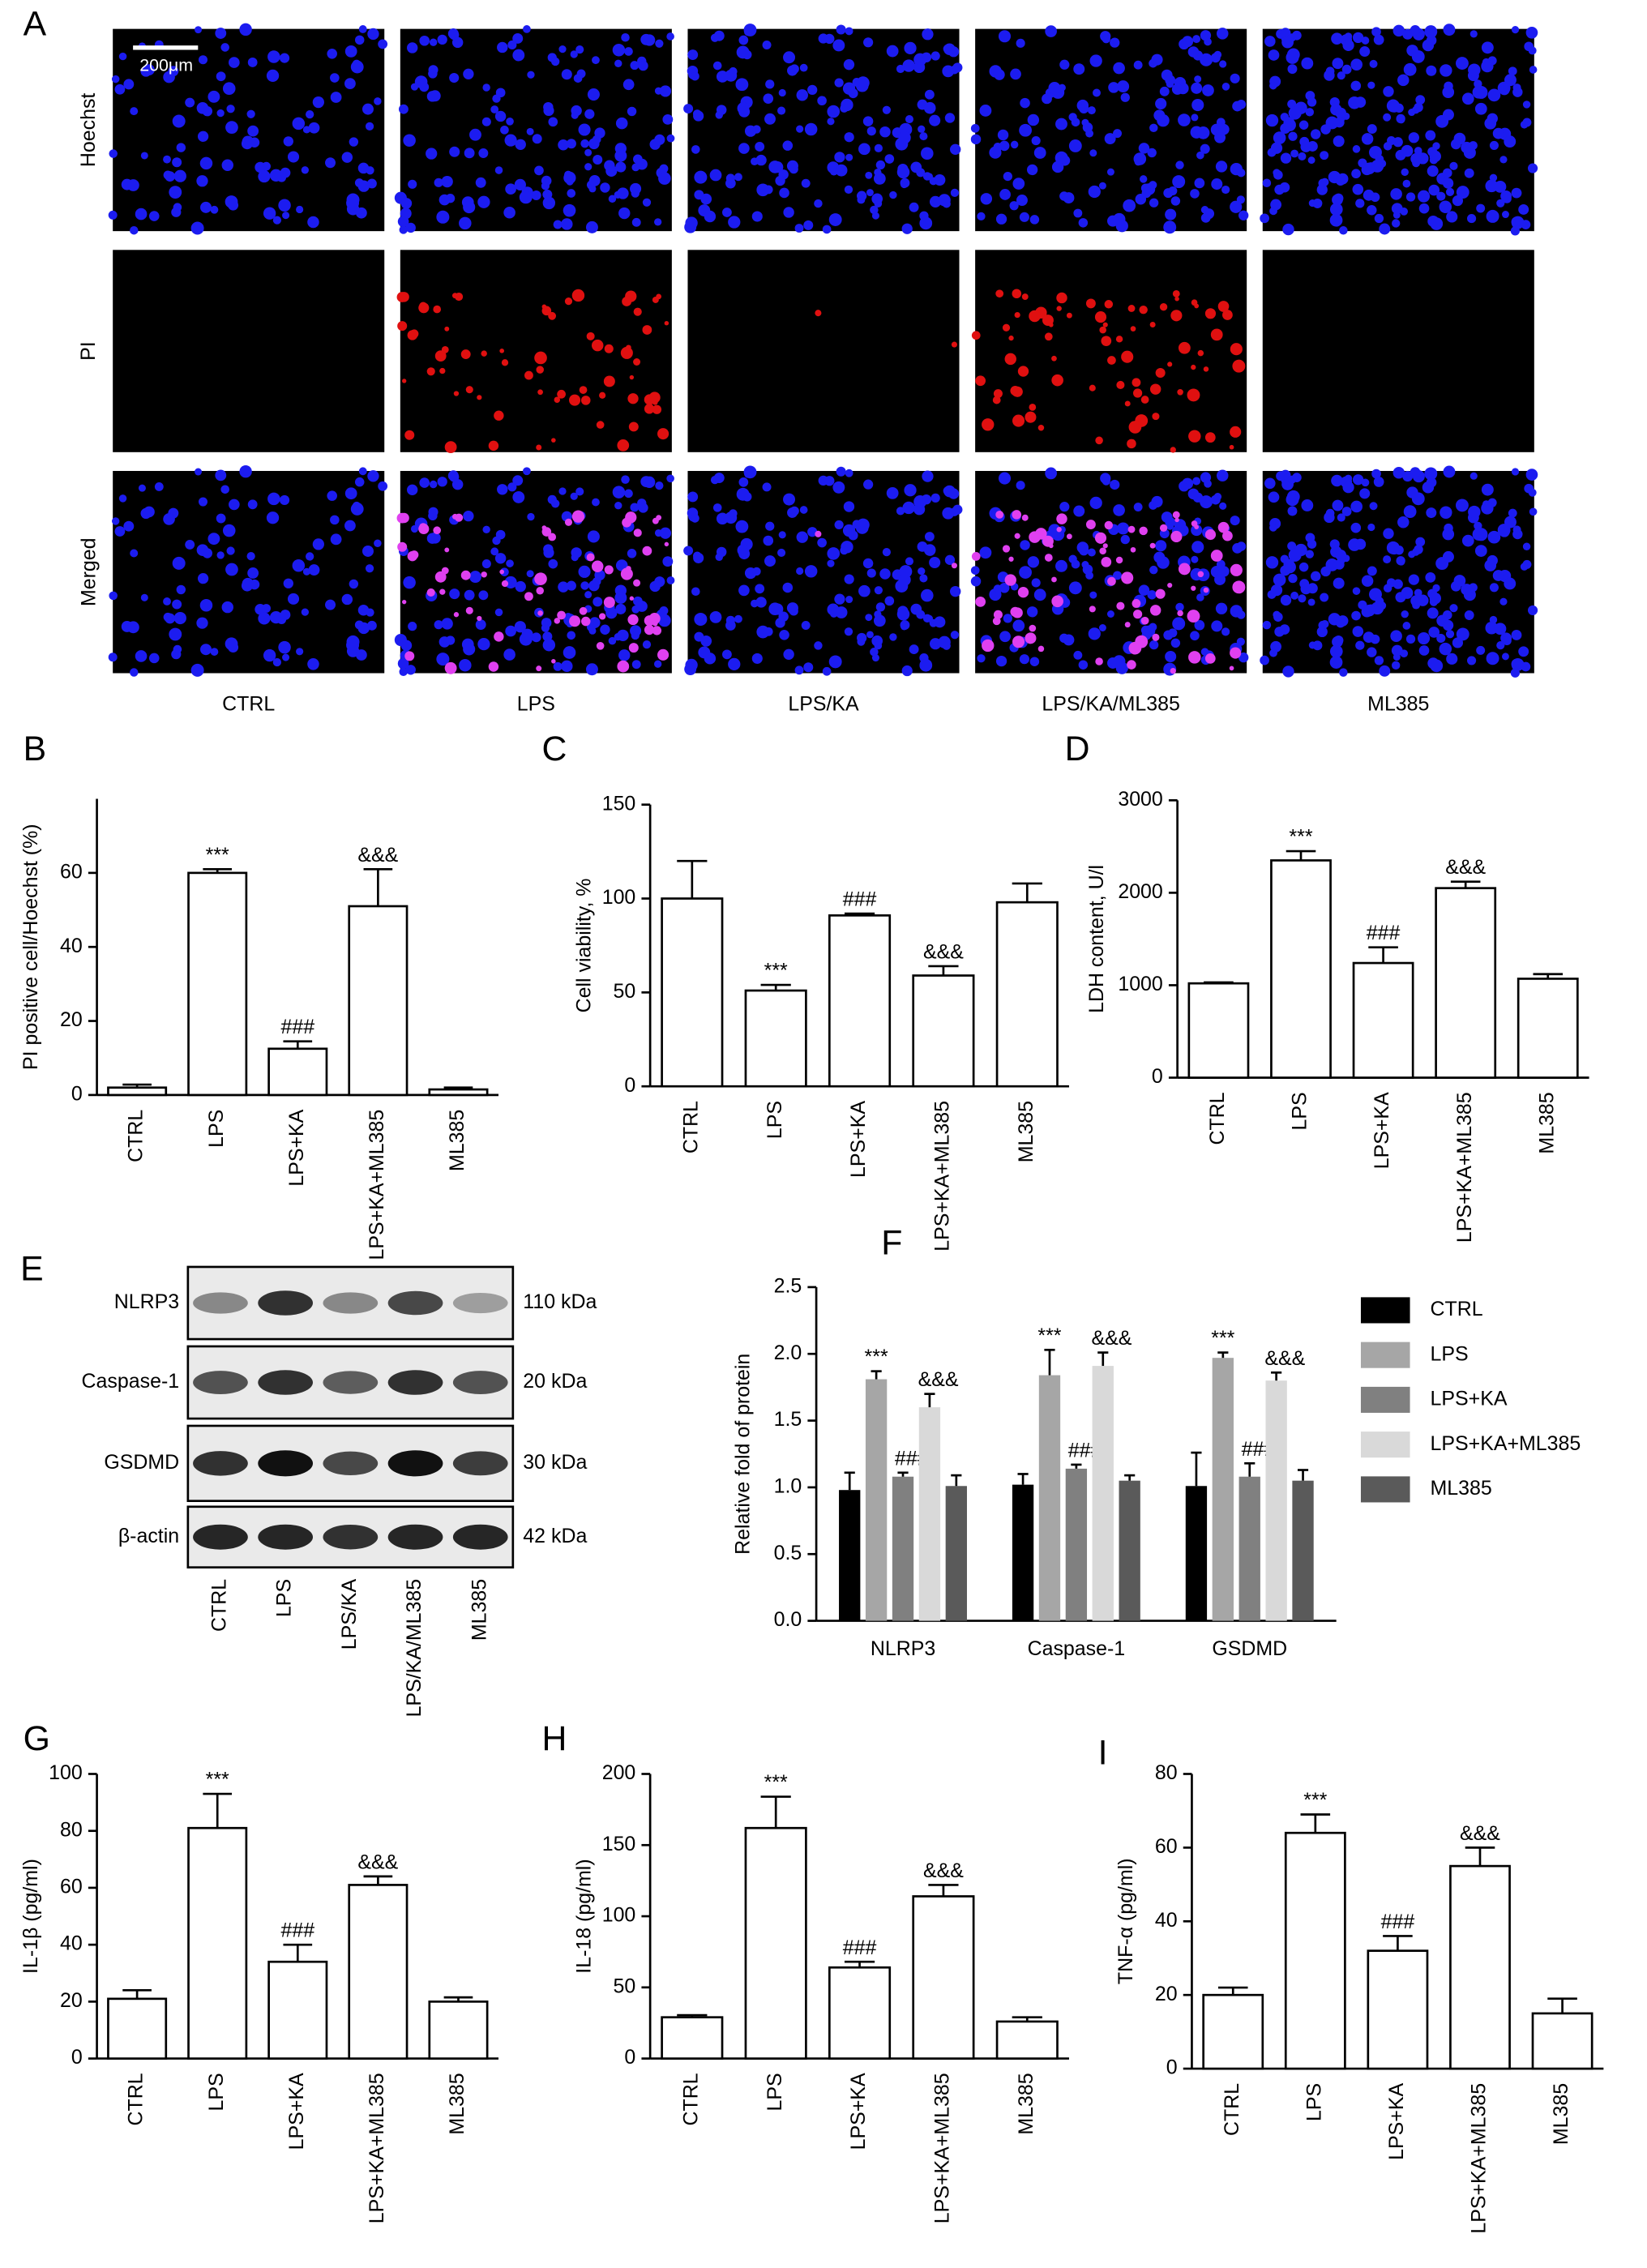 This screenshot has width=1647, height=2268. Describe the element at coordinates (1026, 1131) in the screenshot. I see `x-tick-label: ML385` at that location.